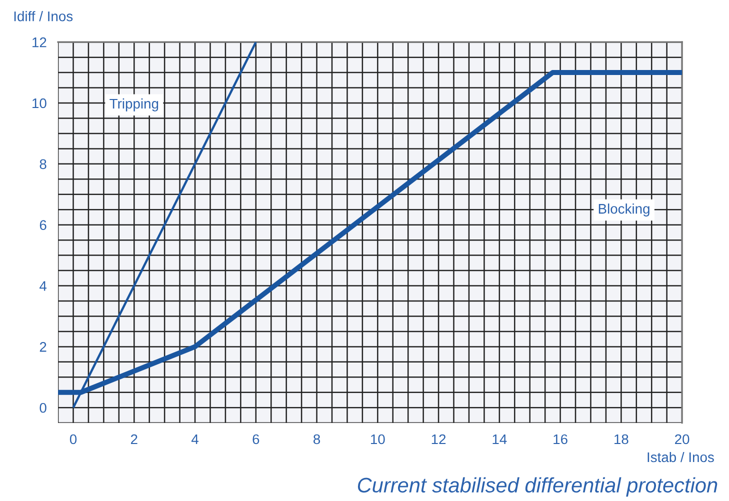 The width and height of the screenshot is (729, 501). Describe the element at coordinates (134, 439) in the screenshot. I see `x-tick-label: 2` at that location.